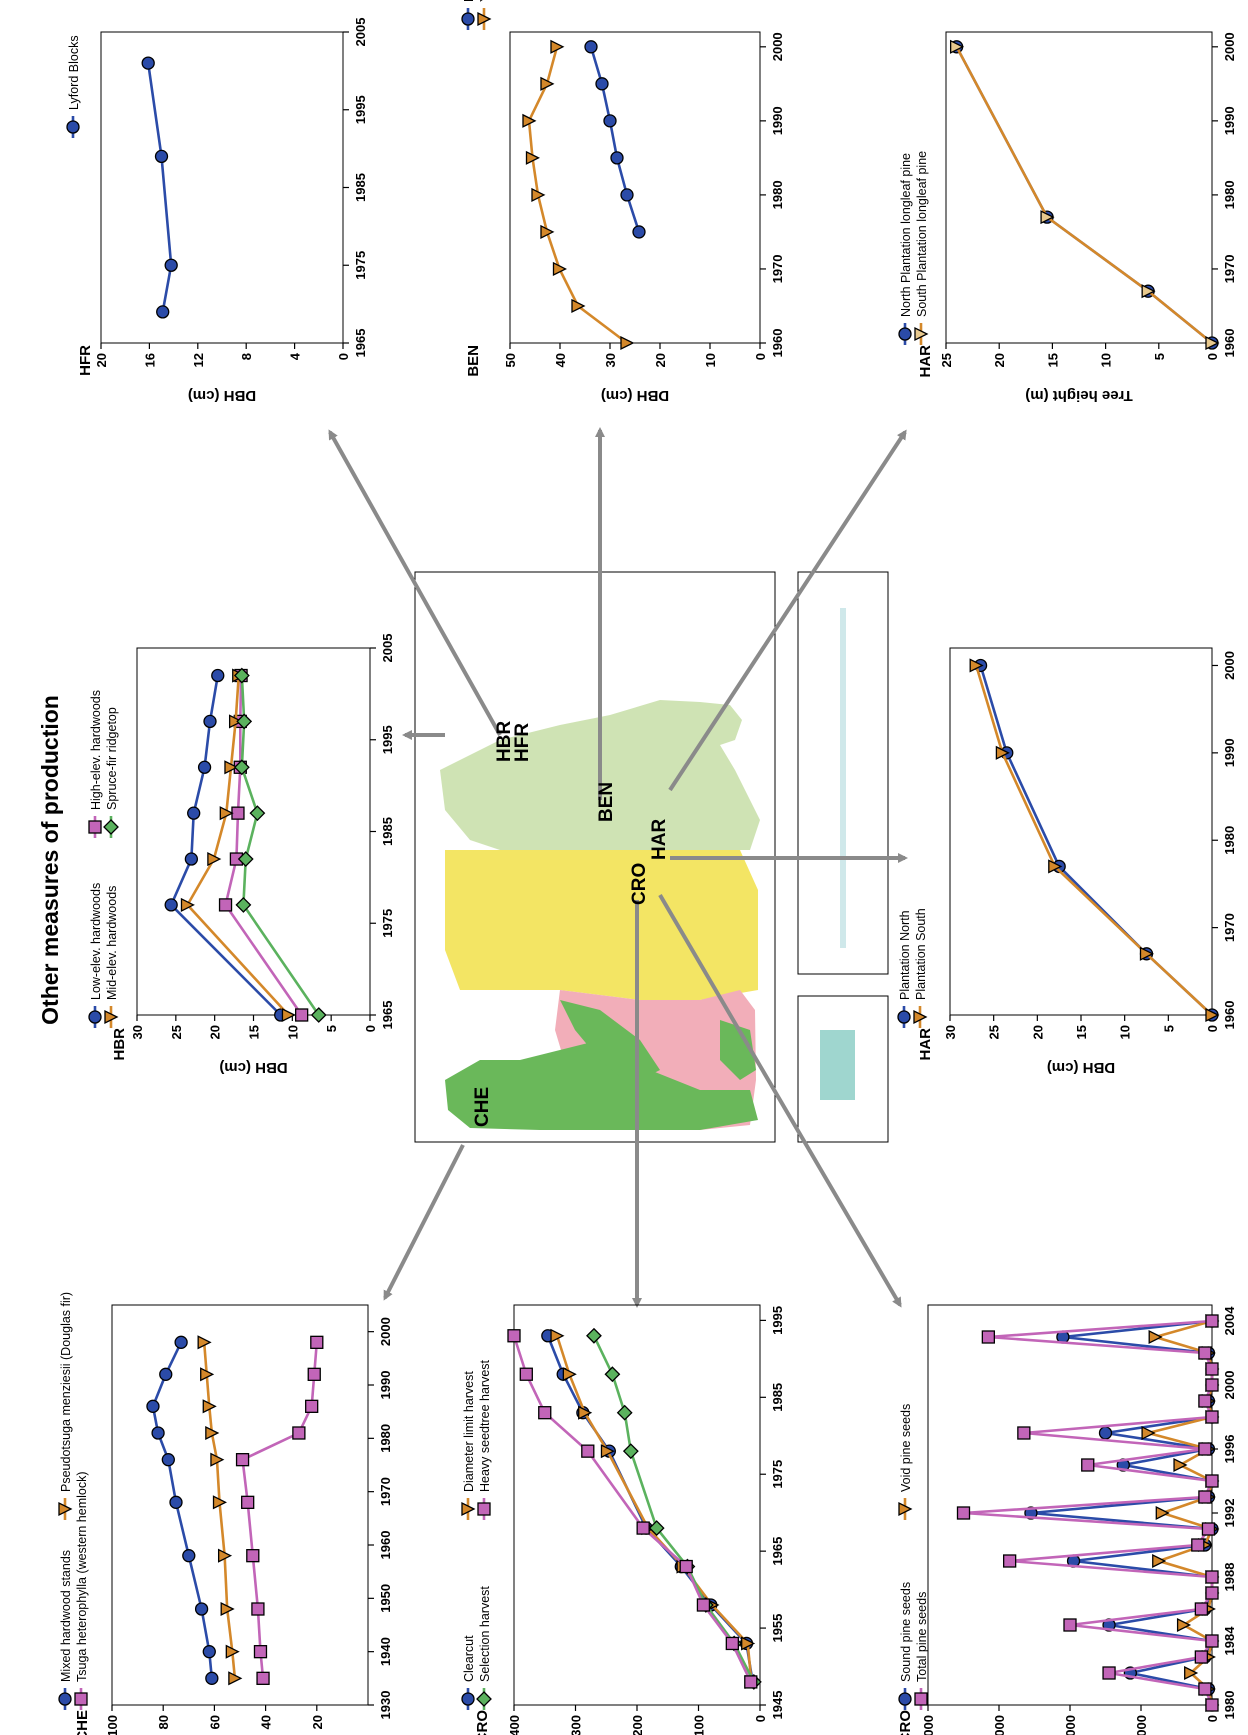 This screenshot has width=1248, height=1735. I want to click on y-tick-label: 15, so click(1081, 1032).